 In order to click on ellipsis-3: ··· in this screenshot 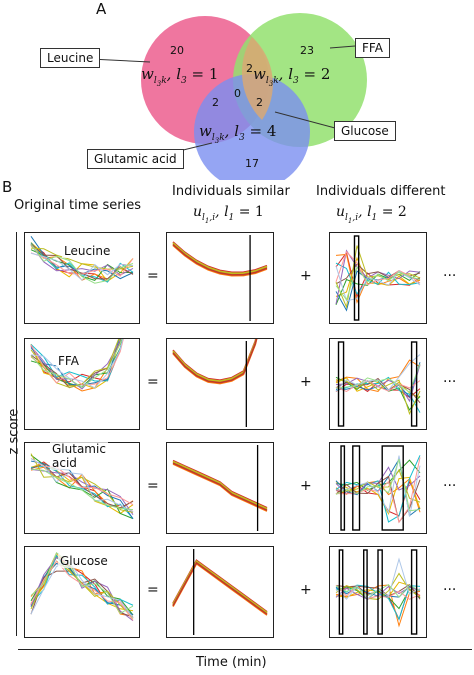, I will do `click(450, 486)`.